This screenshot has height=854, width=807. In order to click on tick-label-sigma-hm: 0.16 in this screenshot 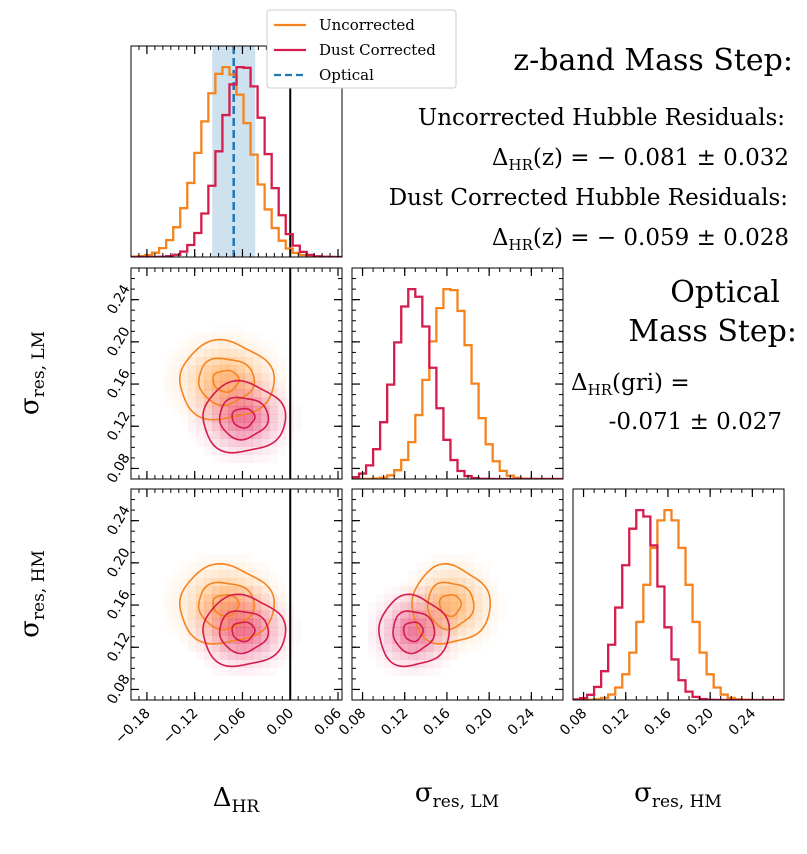, I will do `click(657, 721)`.